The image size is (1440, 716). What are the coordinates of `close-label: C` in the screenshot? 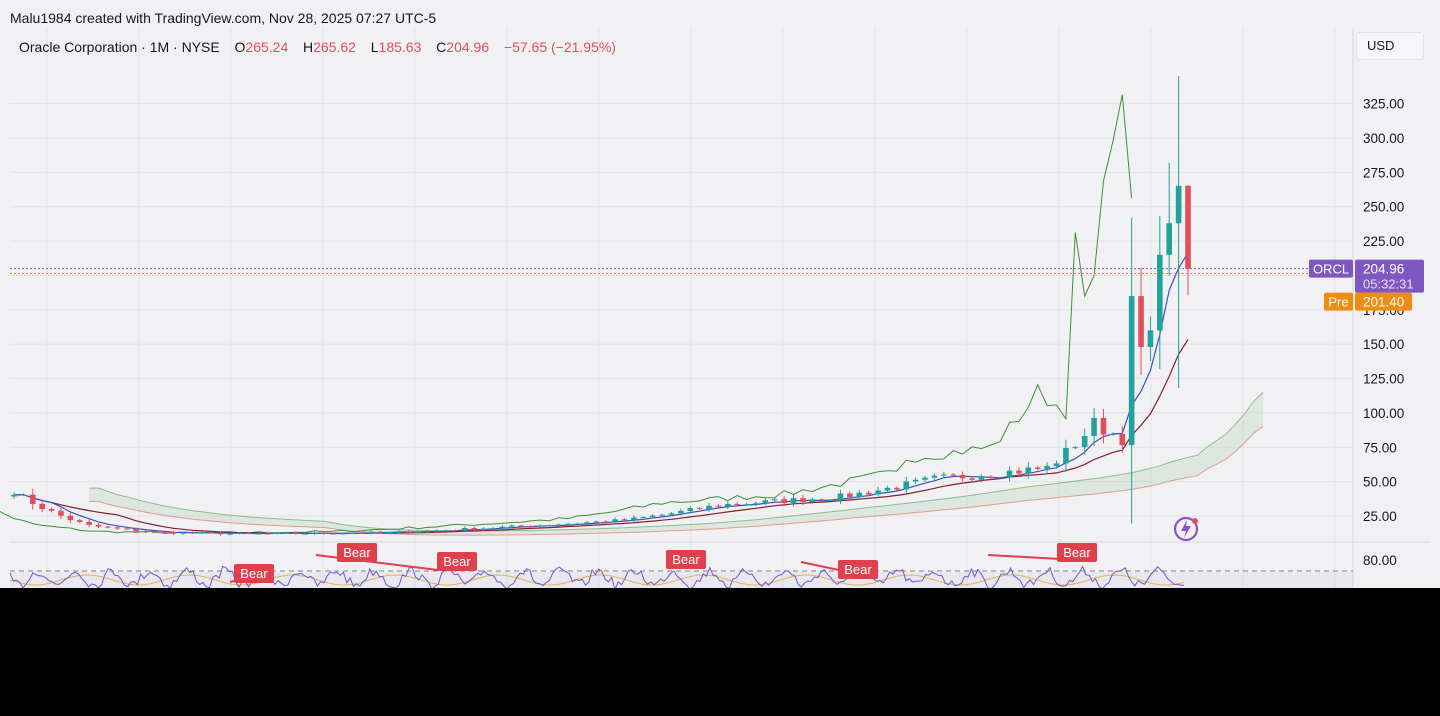 It's located at (441, 47).